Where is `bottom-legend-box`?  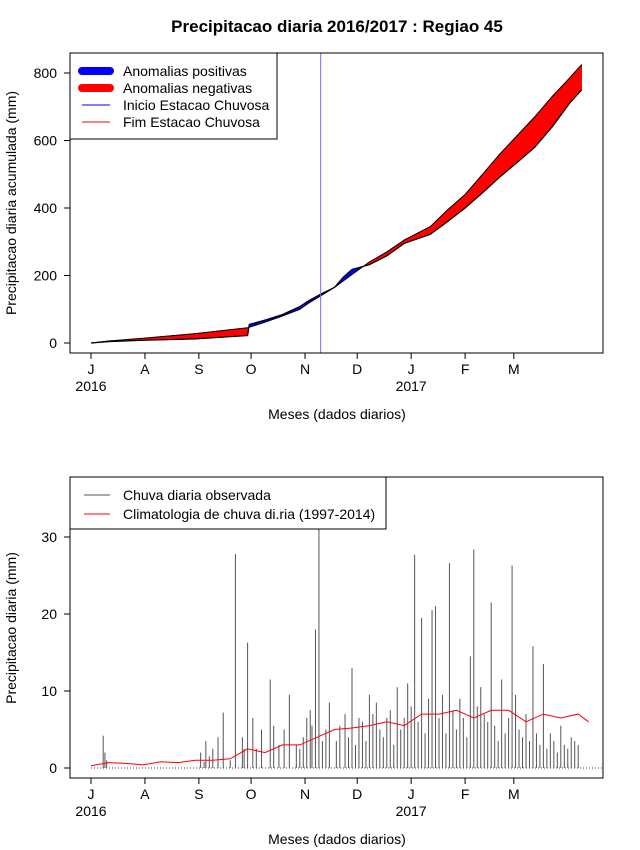 bottom-legend-box is located at coordinates (228, 503).